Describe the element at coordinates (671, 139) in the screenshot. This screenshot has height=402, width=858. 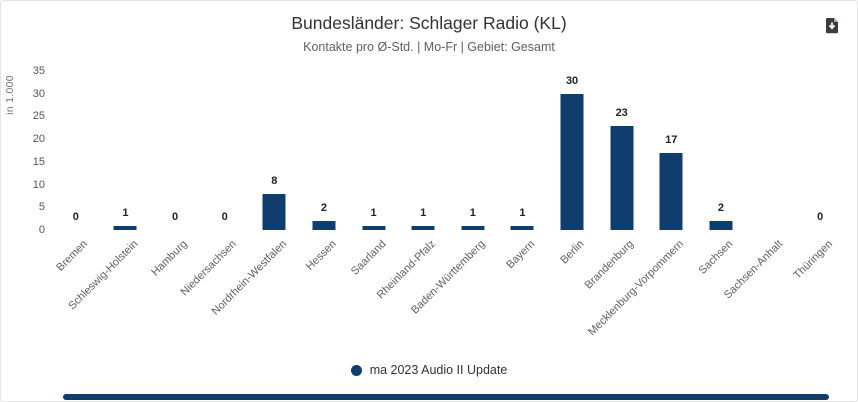
I see `bar-value-label: 17` at that location.